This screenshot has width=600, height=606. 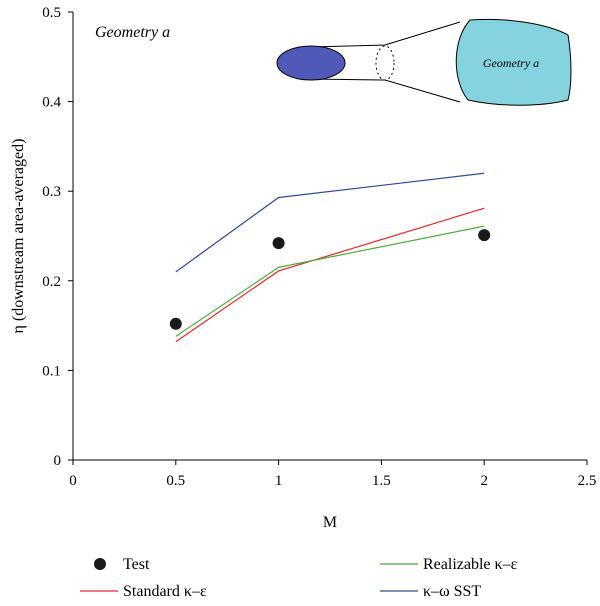 I want to click on y-tick-label: 0.3, so click(x=51, y=192).